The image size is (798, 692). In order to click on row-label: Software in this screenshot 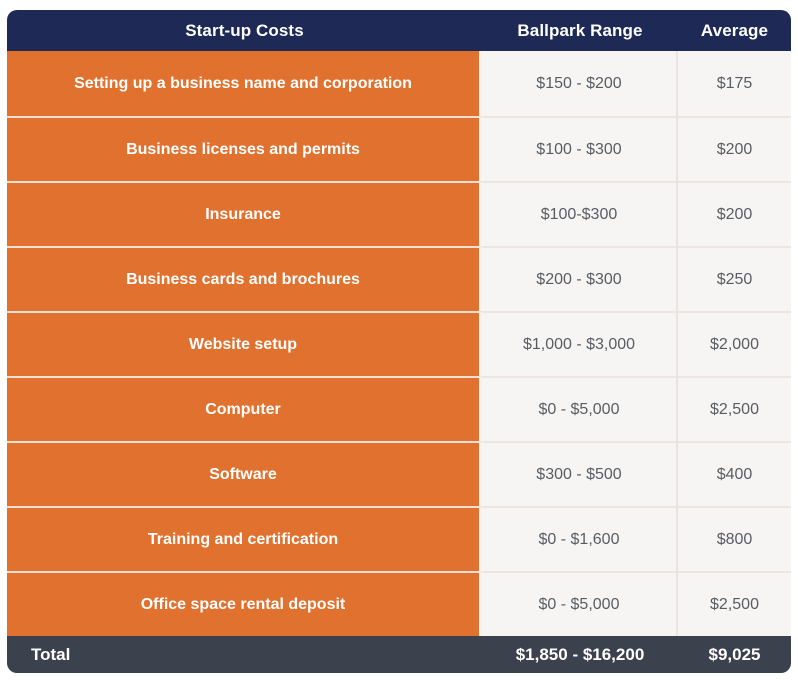, I will do `click(244, 473)`.